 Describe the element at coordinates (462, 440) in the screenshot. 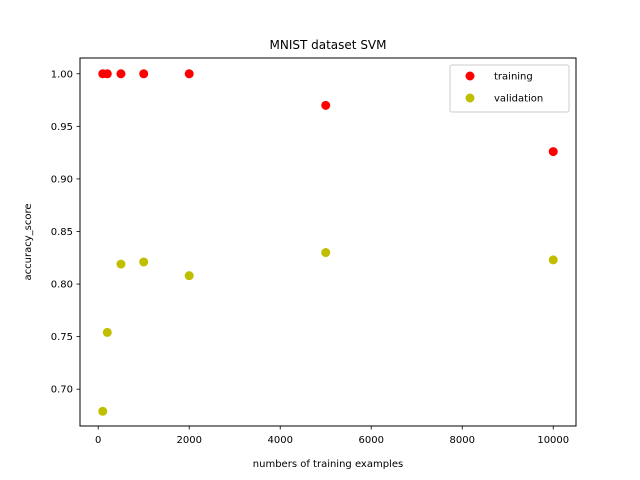

I see `x-tick-label: 8000` at that location.